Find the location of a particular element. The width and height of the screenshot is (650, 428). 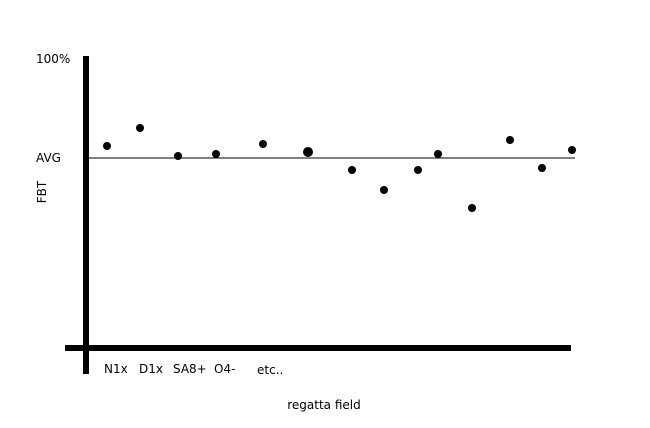

x-tick-label-sa8: SA8+ is located at coordinates (190, 369).